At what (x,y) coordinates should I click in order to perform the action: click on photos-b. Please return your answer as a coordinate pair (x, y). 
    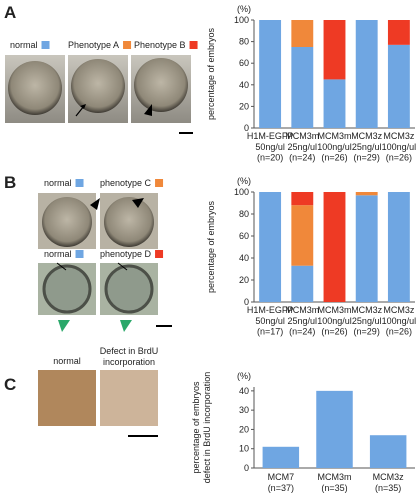
    Looking at the image, I should click on (105, 262).